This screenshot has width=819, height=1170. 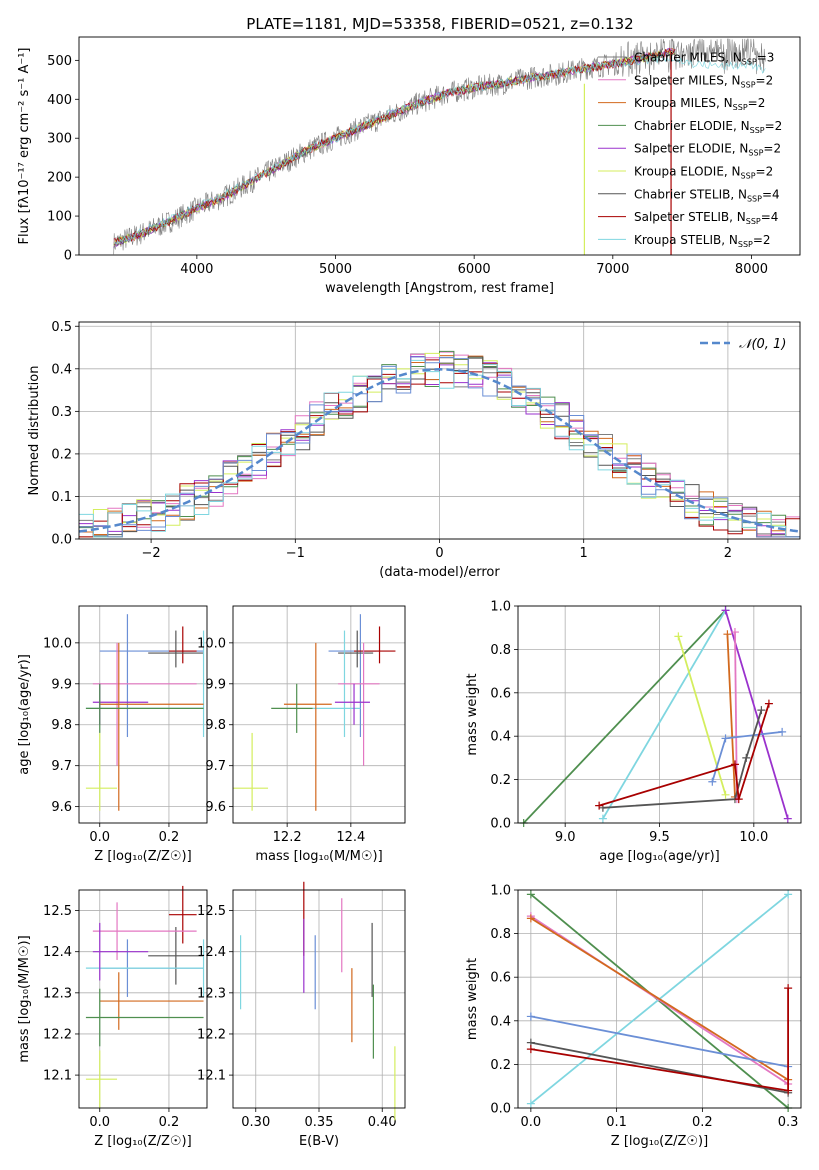 What do you see at coordinates (439, 572) in the screenshot?
I see `x-axis-label: (data-model)/error` at bounding box center [439, 572].